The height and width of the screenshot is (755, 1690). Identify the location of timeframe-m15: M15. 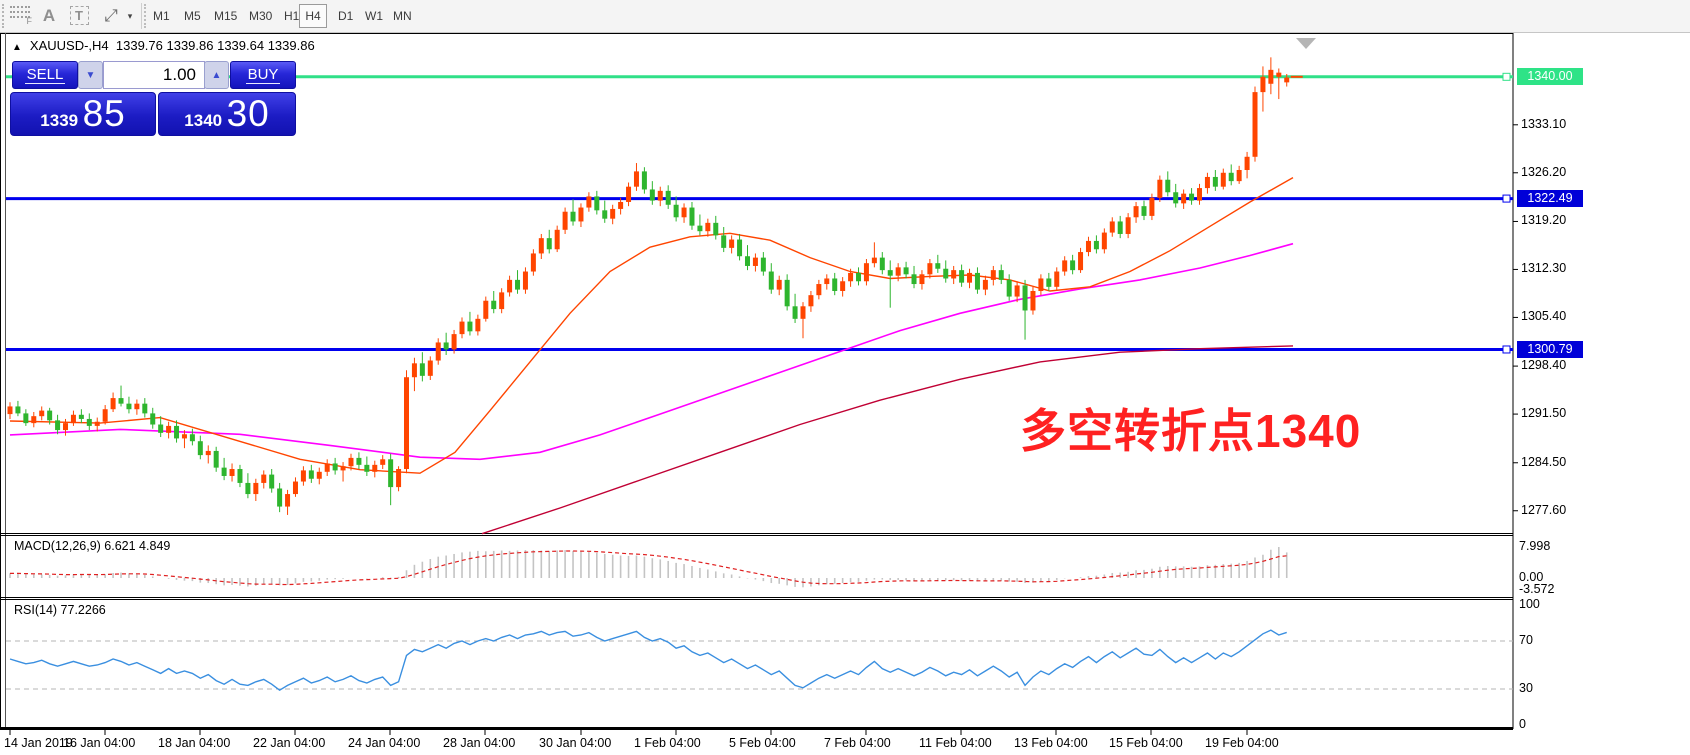
(226, 16).